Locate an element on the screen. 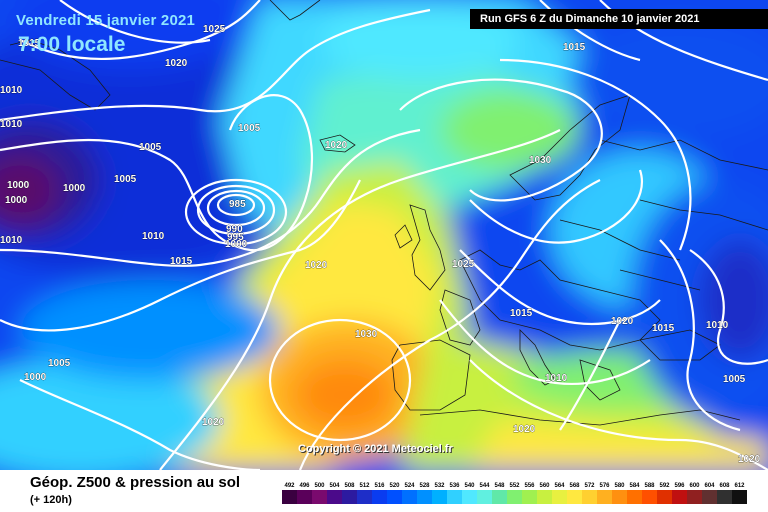  isobar-label: 990 is located at coordinates (234, 229).